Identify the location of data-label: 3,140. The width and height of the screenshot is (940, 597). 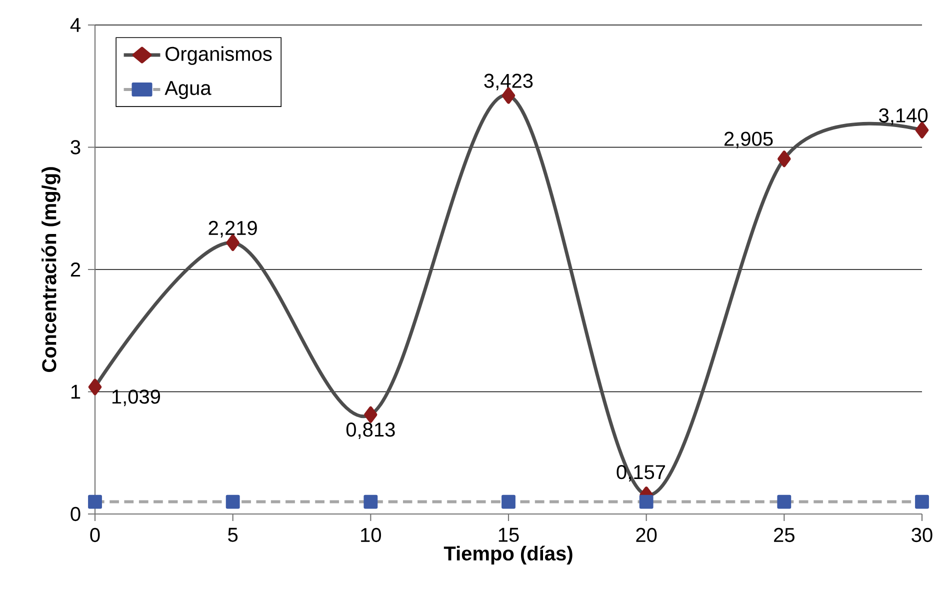
(903, 116).